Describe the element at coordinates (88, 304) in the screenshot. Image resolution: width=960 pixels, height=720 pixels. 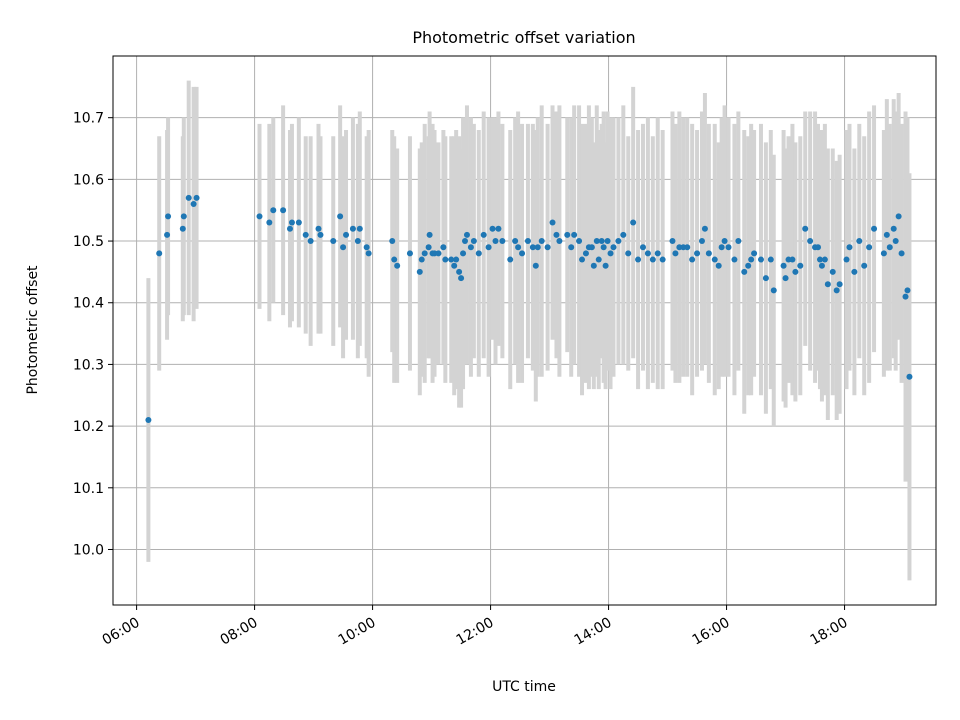
I see `y-tick-label: 10.4` at that location.